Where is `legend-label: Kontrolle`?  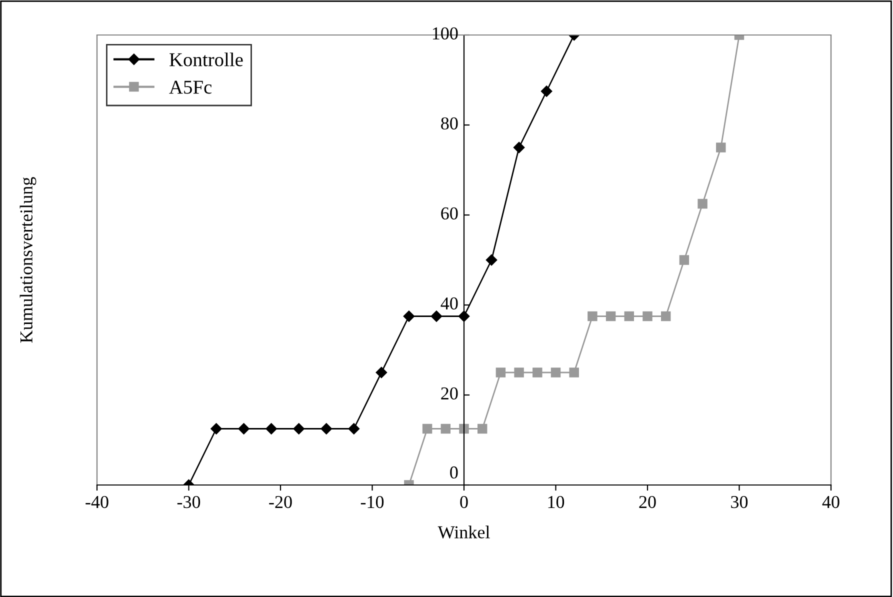 legend-label: Kontrolle is located at coordinates (206, 59).